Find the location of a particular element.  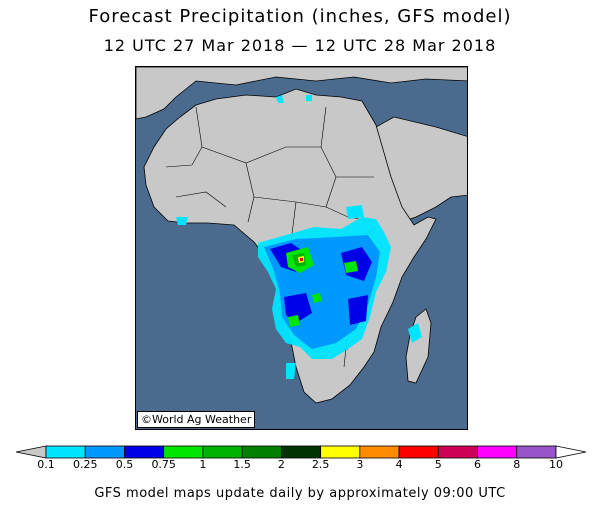

scale-tick-label: 5 is located at coordinates (438, 464).